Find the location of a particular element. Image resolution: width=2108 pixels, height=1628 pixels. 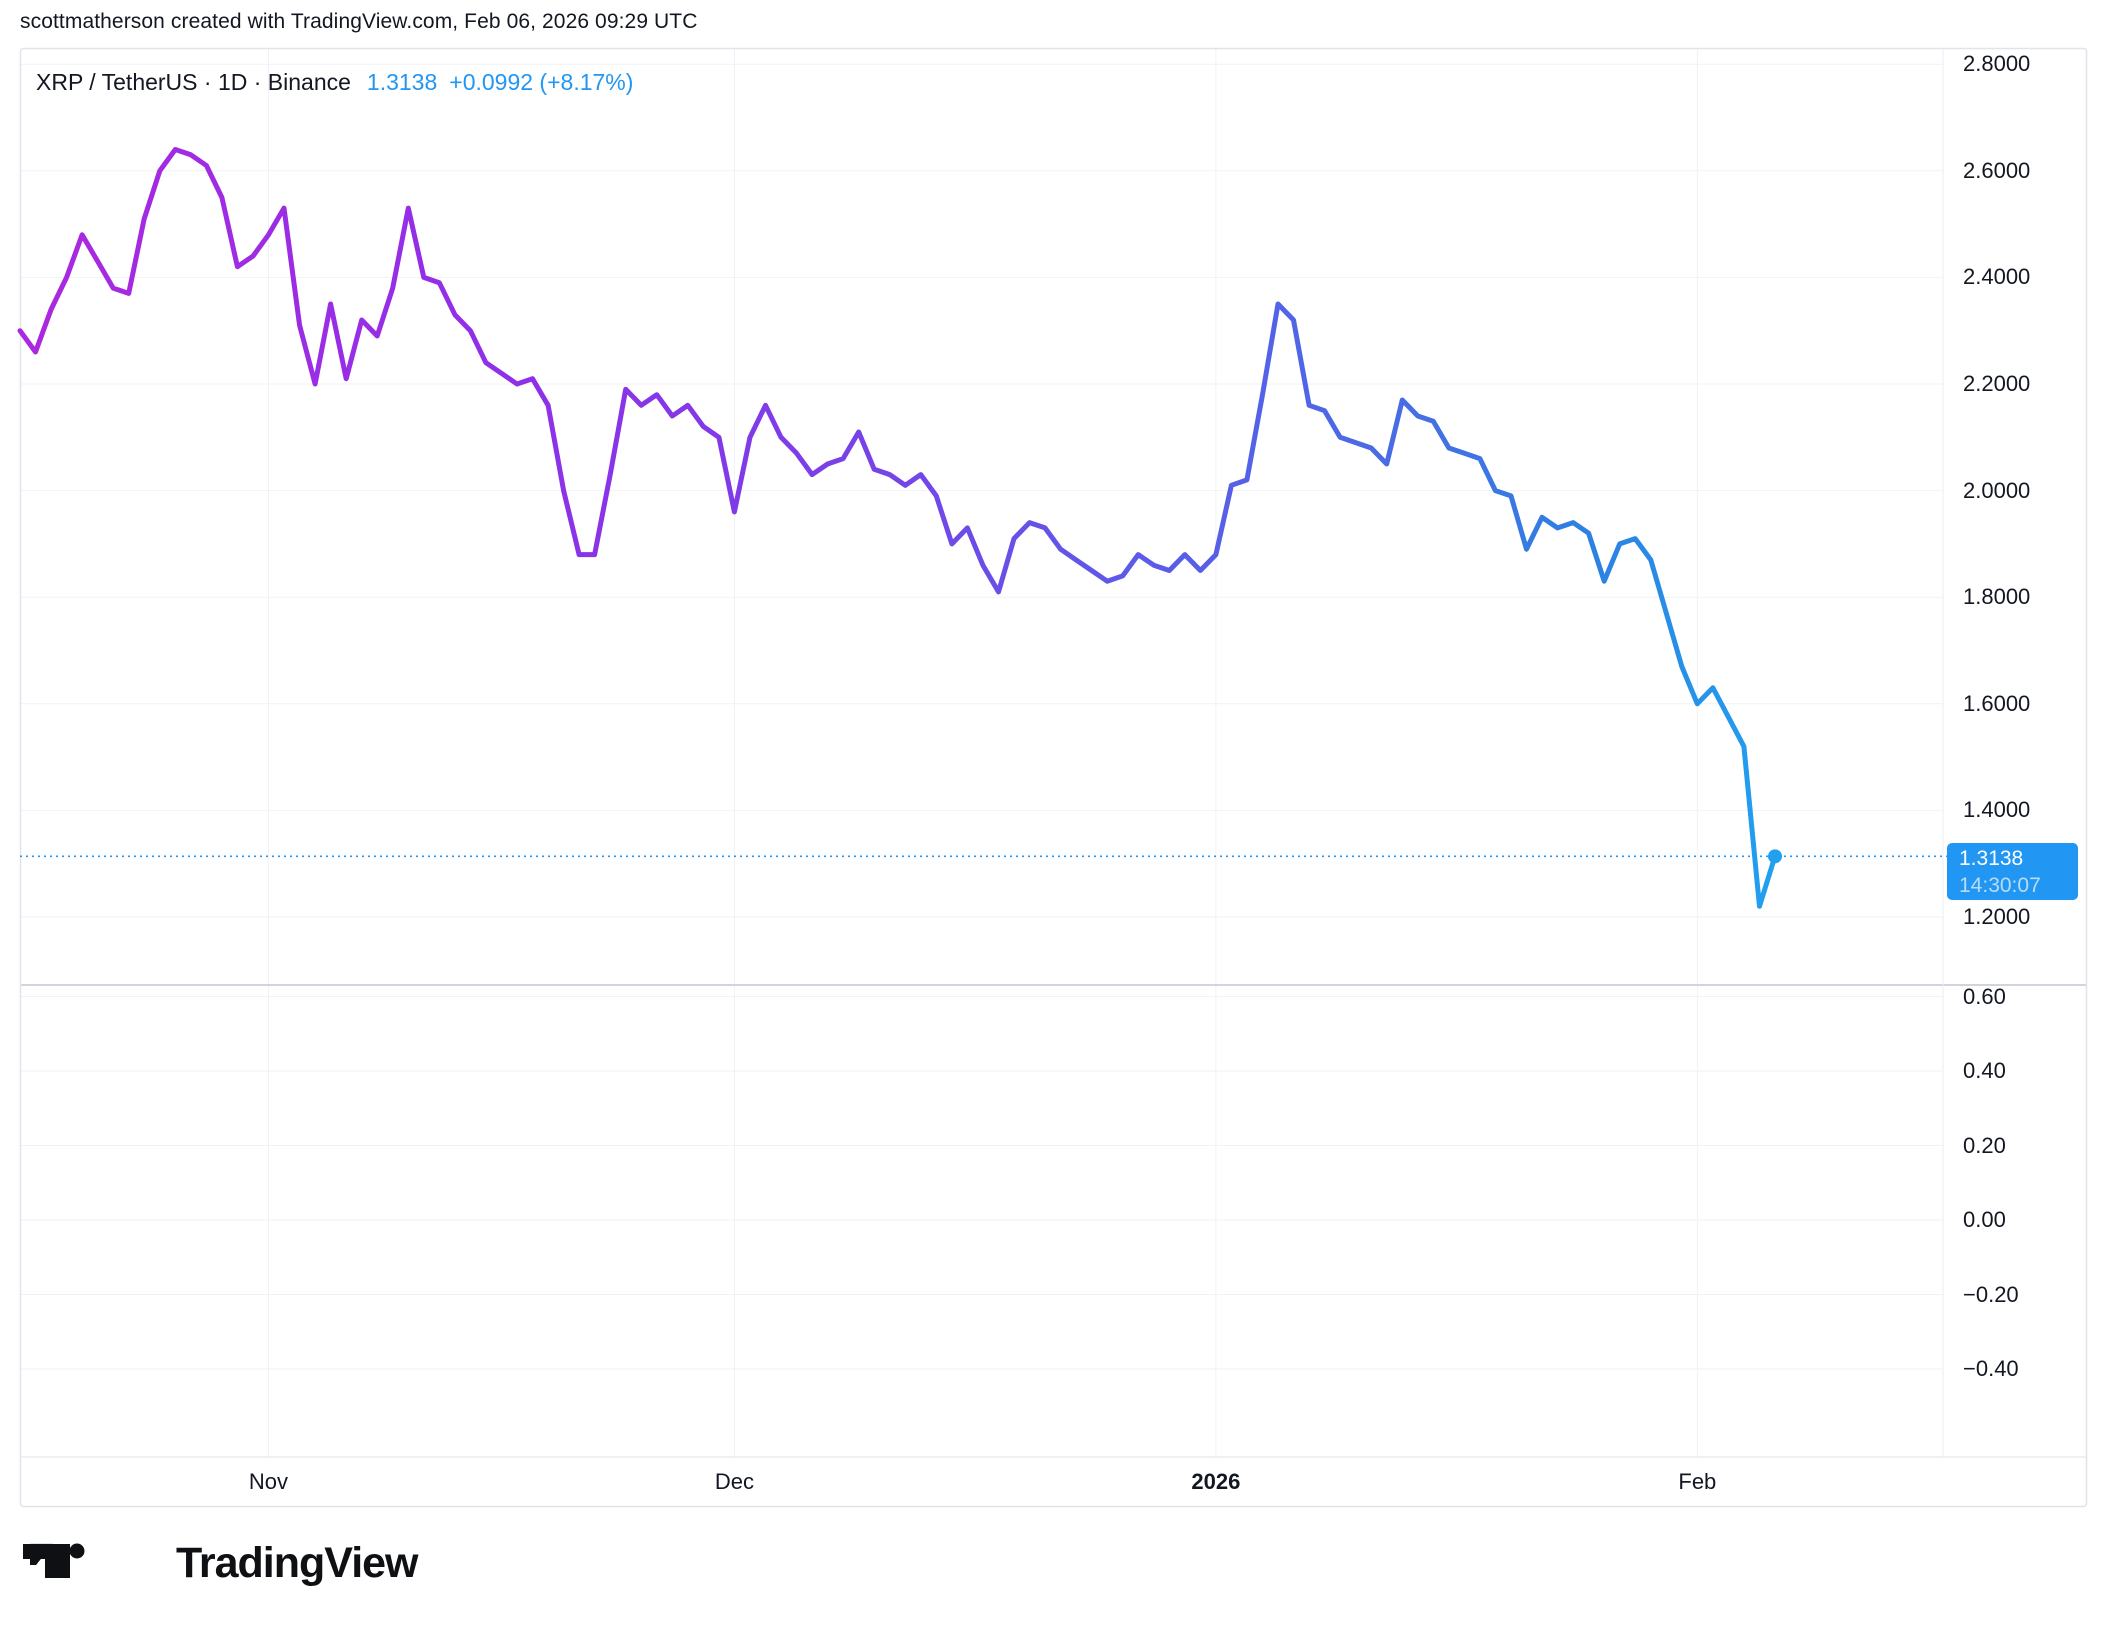

price-tick-label: 2.0000 is located at coordinates (1997, 490).